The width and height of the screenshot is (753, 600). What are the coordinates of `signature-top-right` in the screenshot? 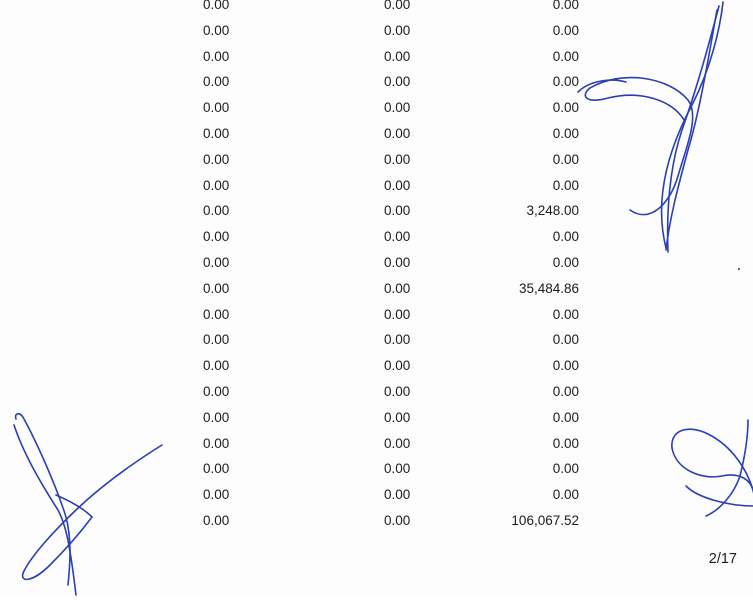 It's located at (650, 127).